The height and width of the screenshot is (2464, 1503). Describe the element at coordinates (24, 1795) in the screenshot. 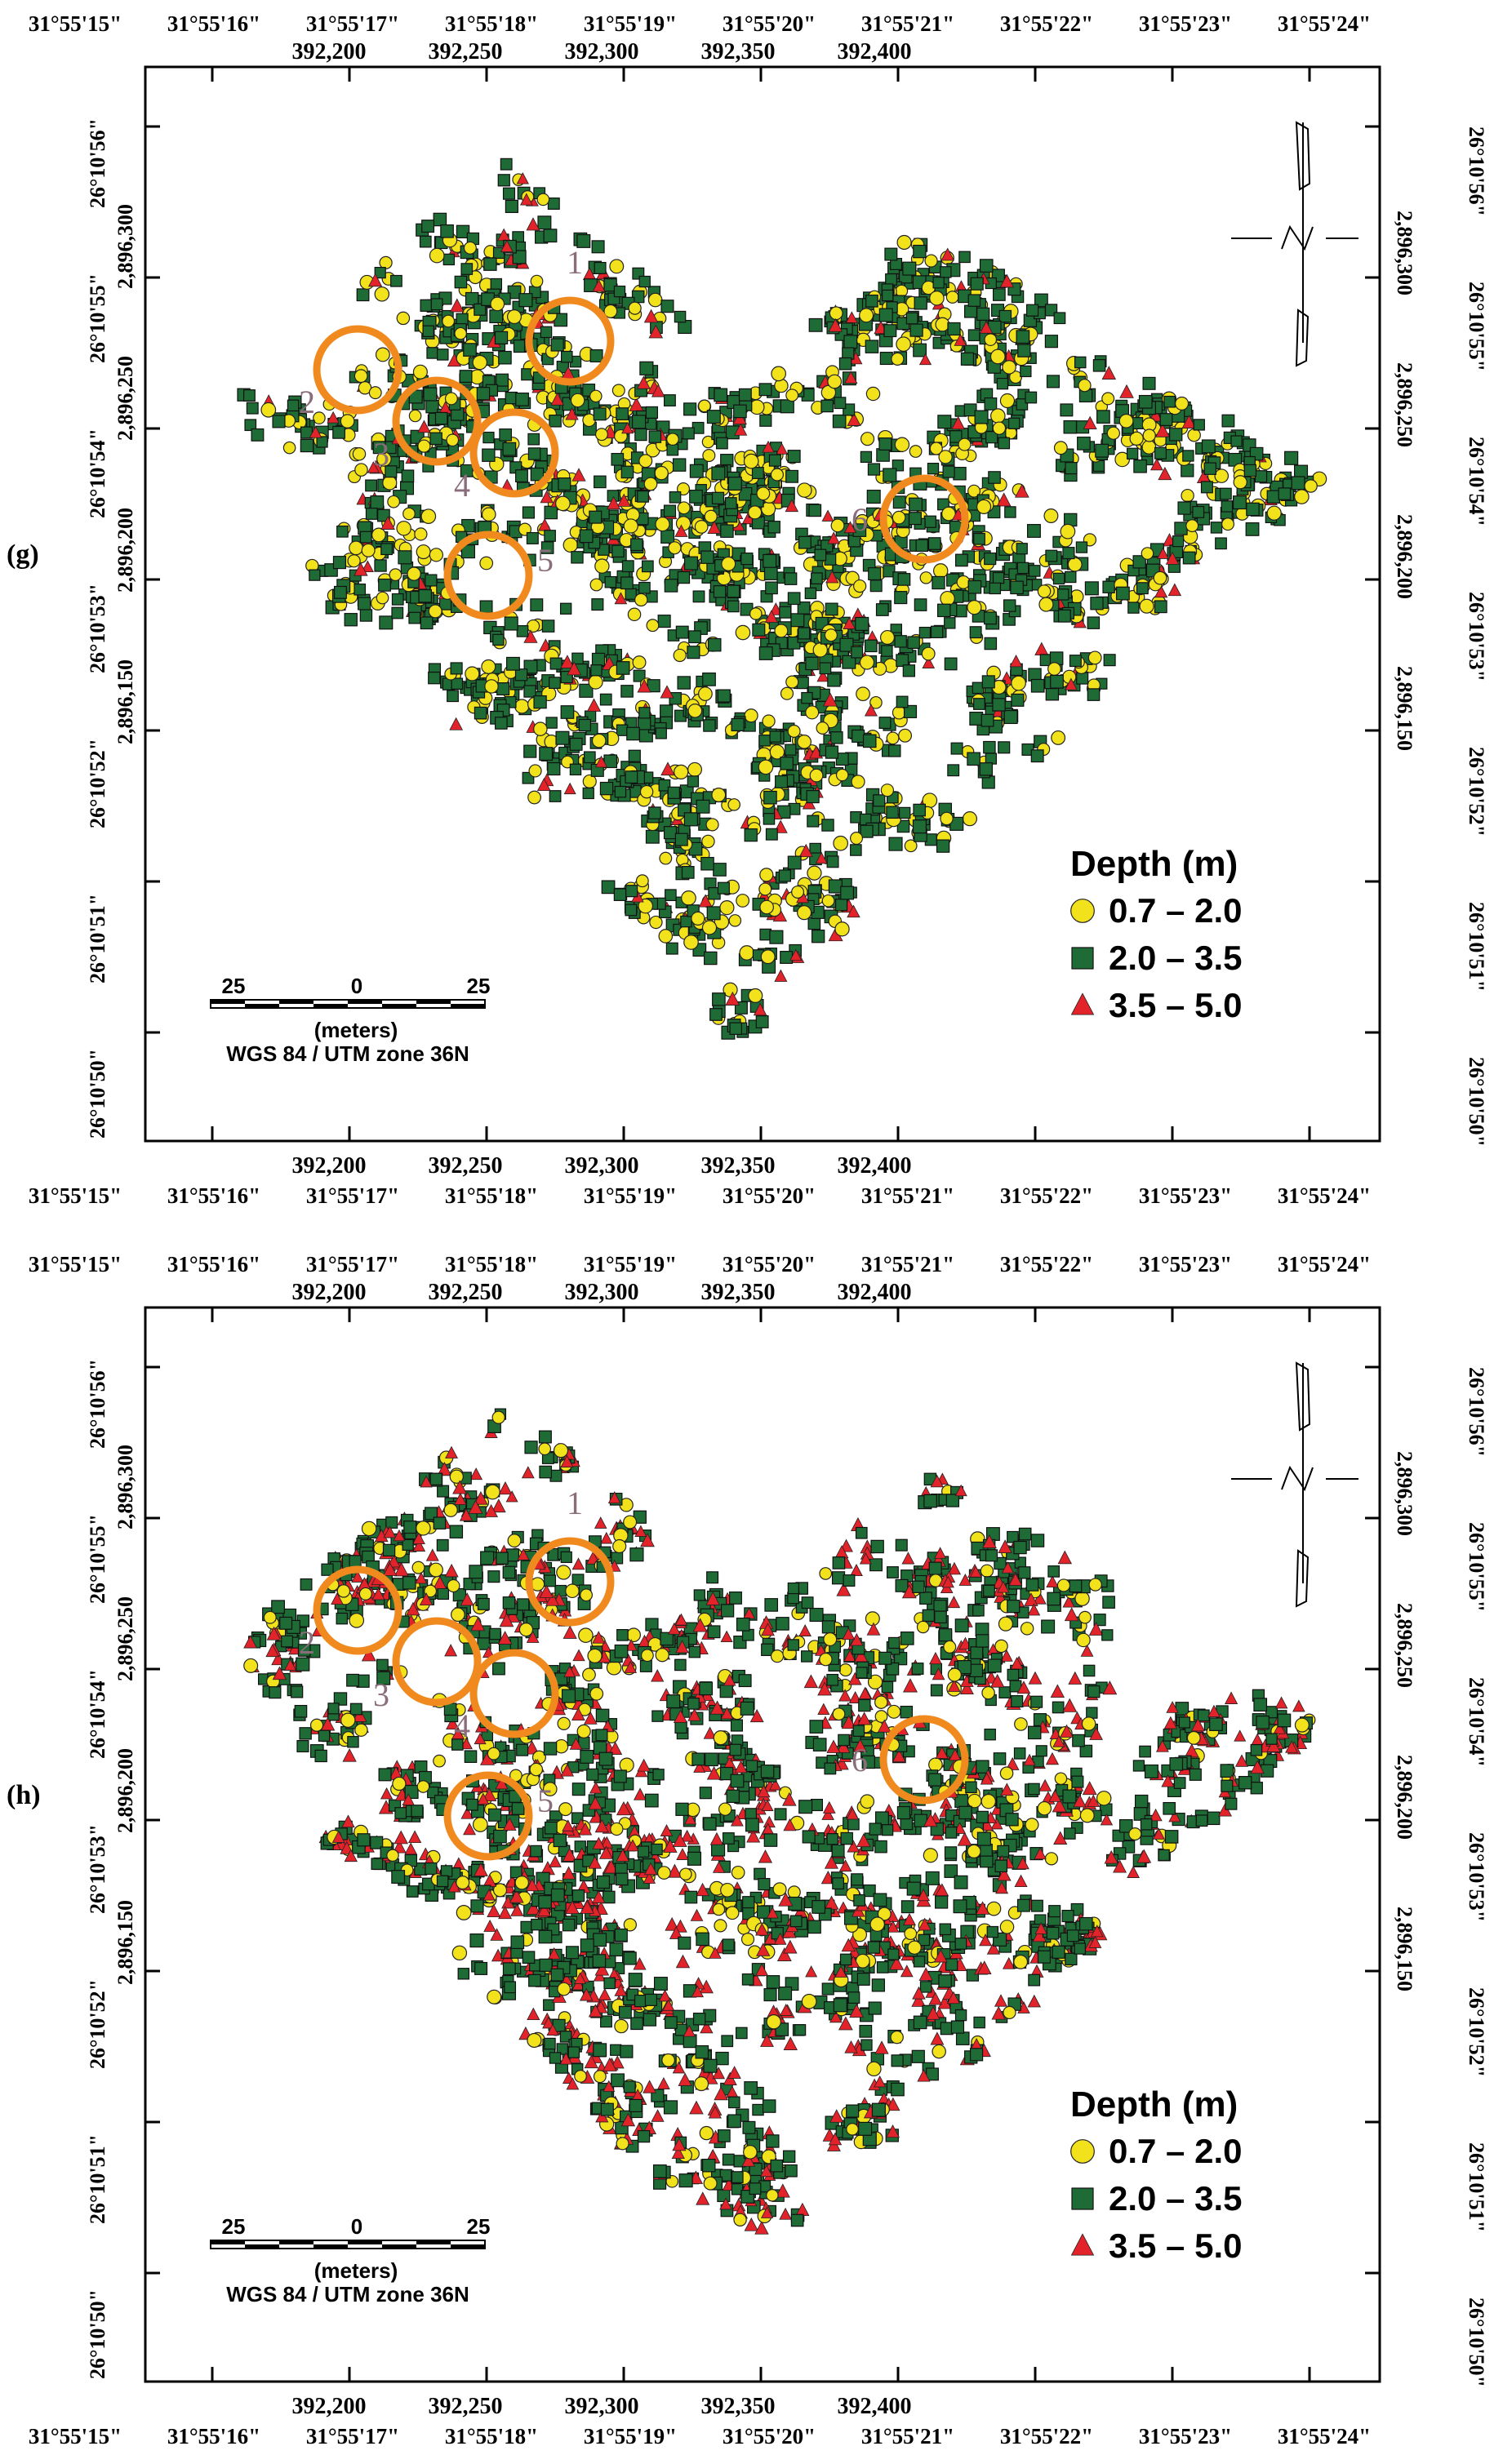

I see `panel-label: (h)` at that location.